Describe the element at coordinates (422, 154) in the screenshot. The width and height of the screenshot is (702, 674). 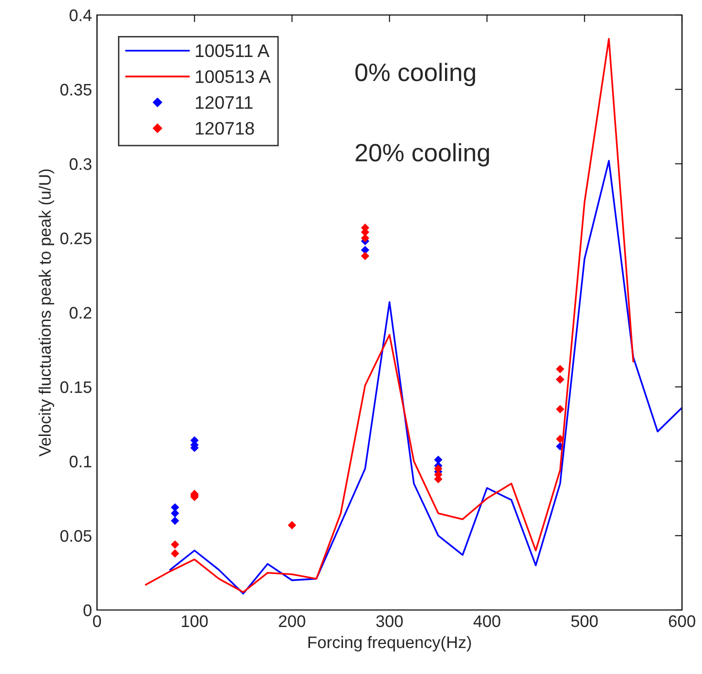
I see `annotation: 20% cooling` at that location.